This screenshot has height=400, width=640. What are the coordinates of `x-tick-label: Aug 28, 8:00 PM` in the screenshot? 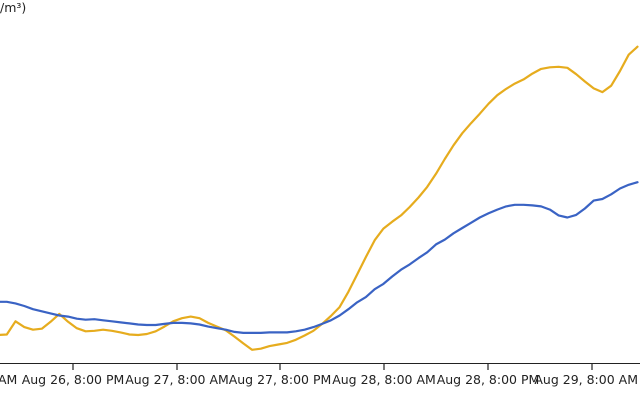 It's located at (488, 379).